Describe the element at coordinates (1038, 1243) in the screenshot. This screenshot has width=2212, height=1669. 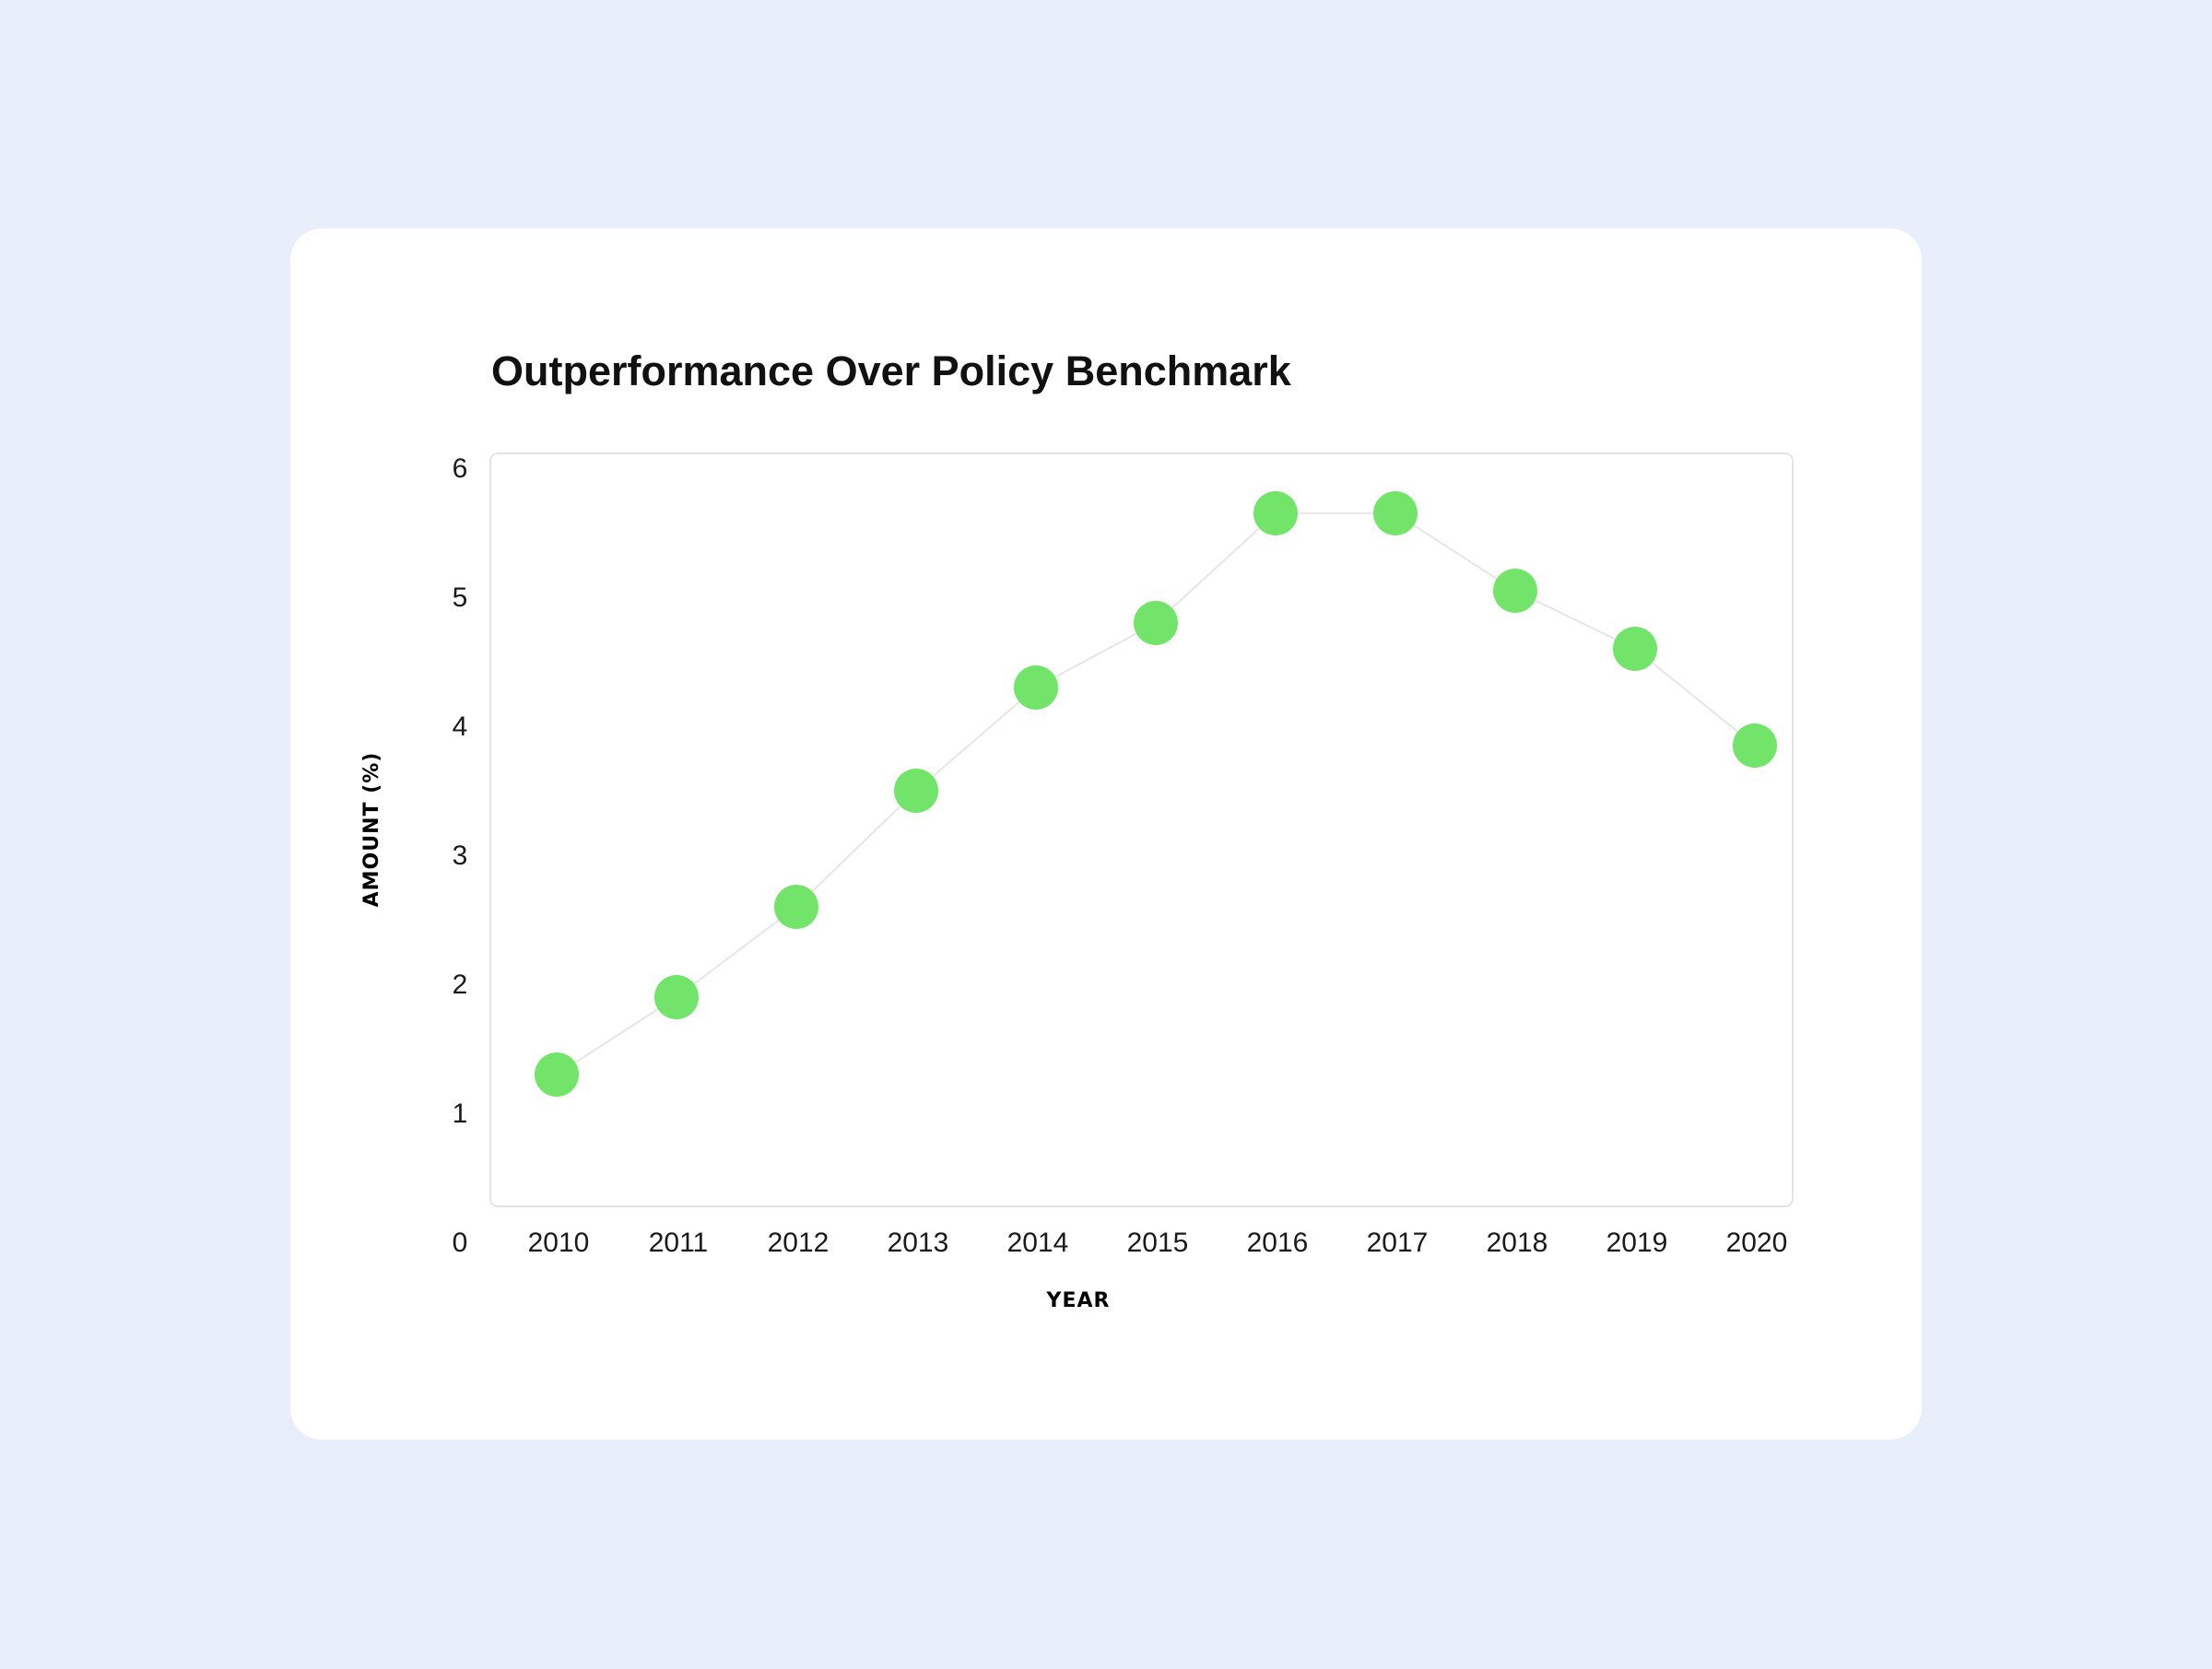
I see `x-tick-label: 2014` at that location.